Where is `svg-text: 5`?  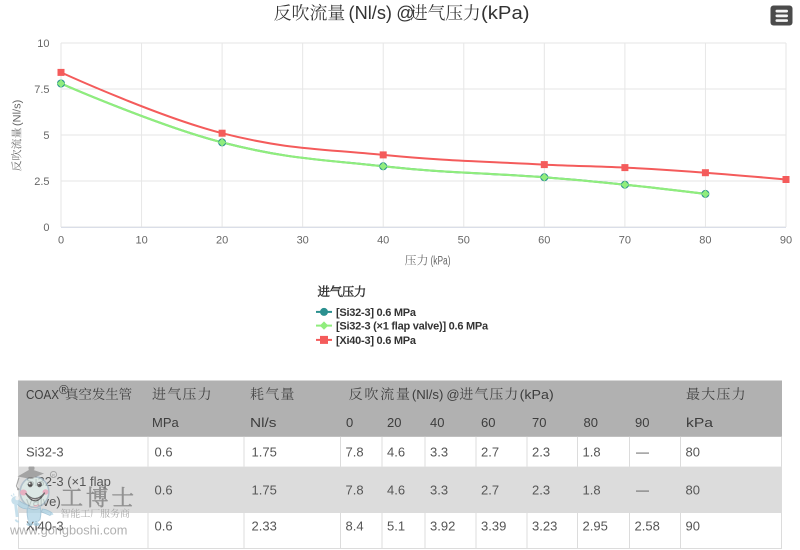 svg-text: 5 is located at coordinates (46, 136).